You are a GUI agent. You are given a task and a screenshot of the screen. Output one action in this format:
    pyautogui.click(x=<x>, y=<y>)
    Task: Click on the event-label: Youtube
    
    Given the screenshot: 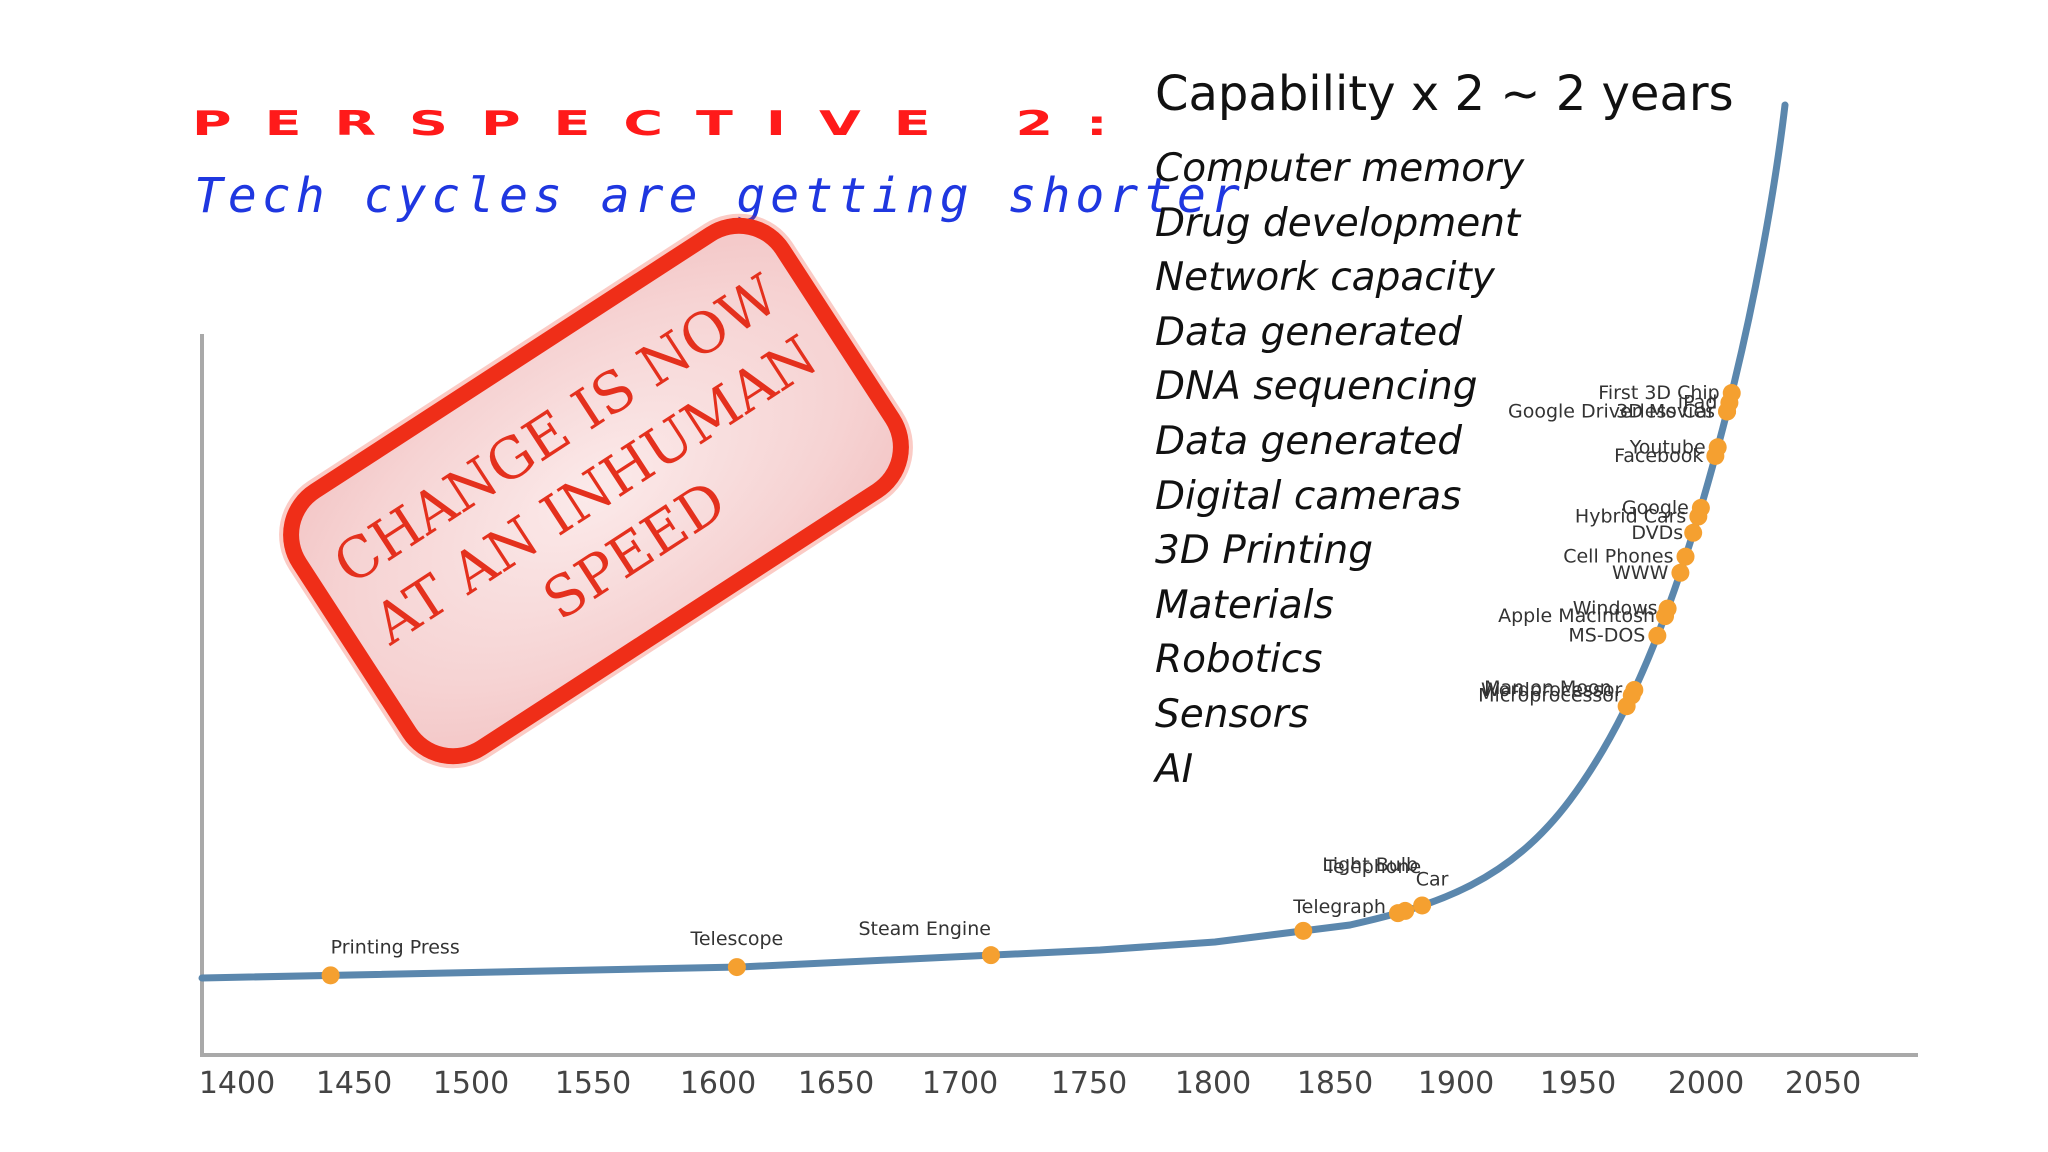 What is the action you would take?
    pyautogui.click(x=1667, y=447)
    